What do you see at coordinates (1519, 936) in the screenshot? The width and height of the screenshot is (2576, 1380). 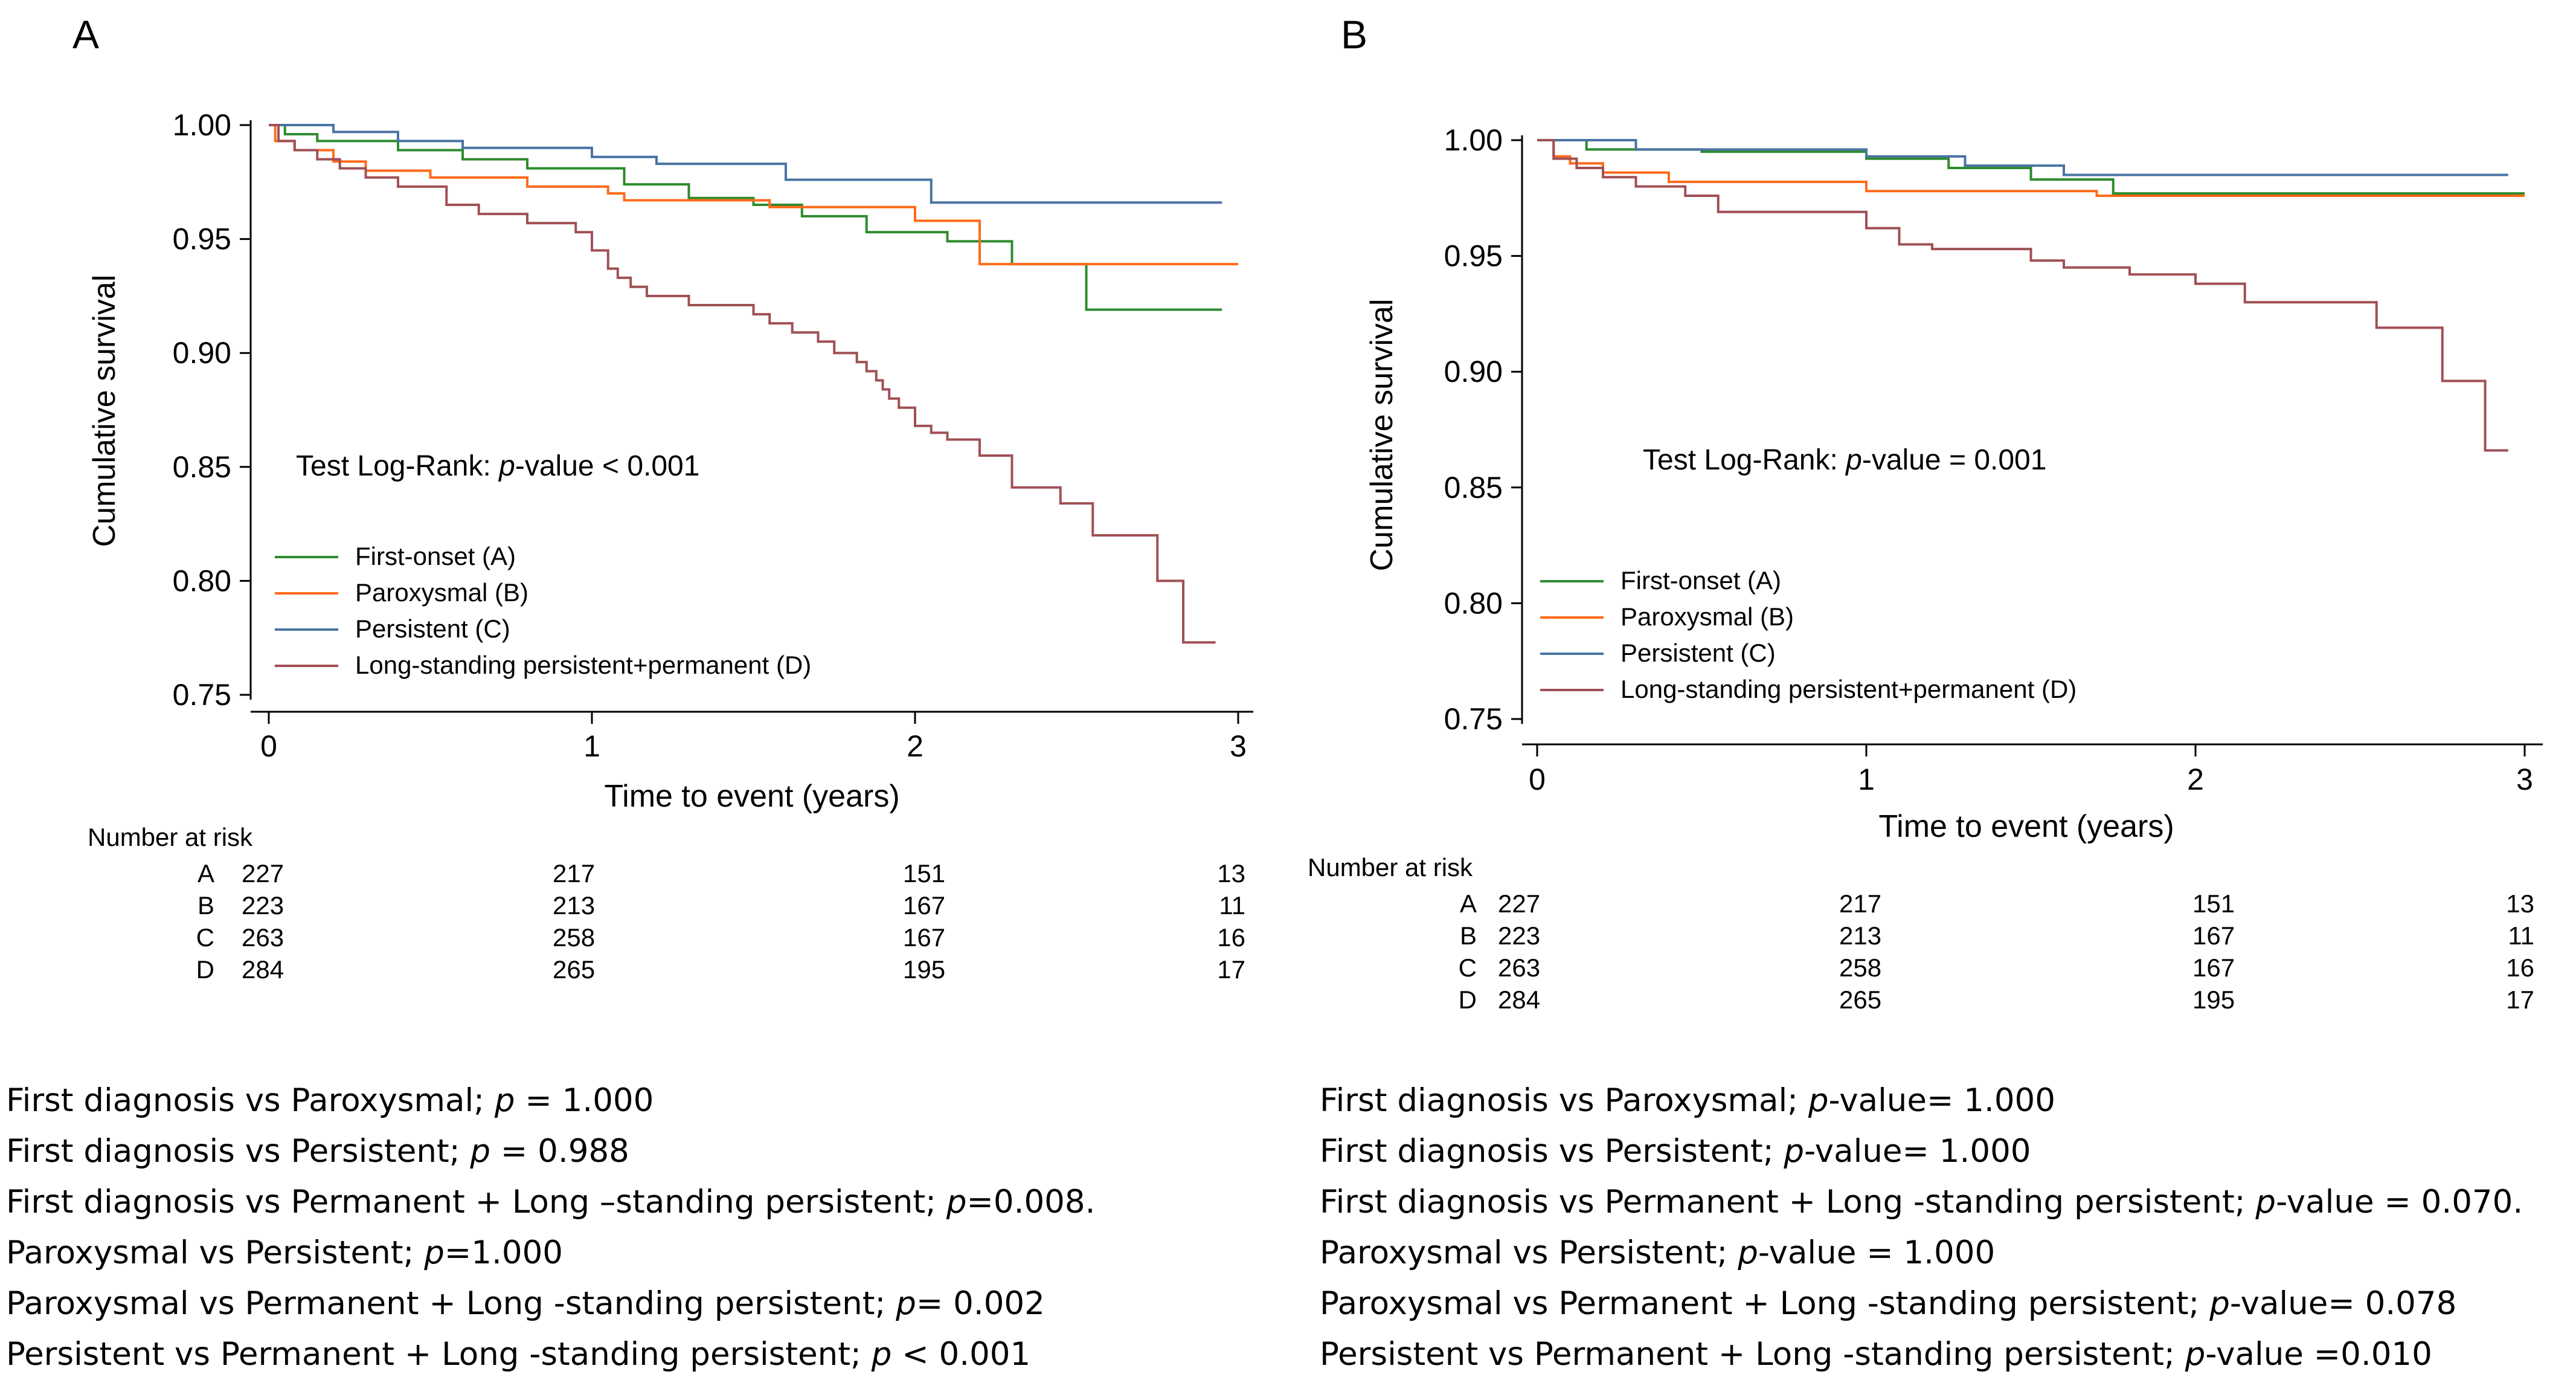 I see `risk-value: 223` at bounding box center [1519, 936].